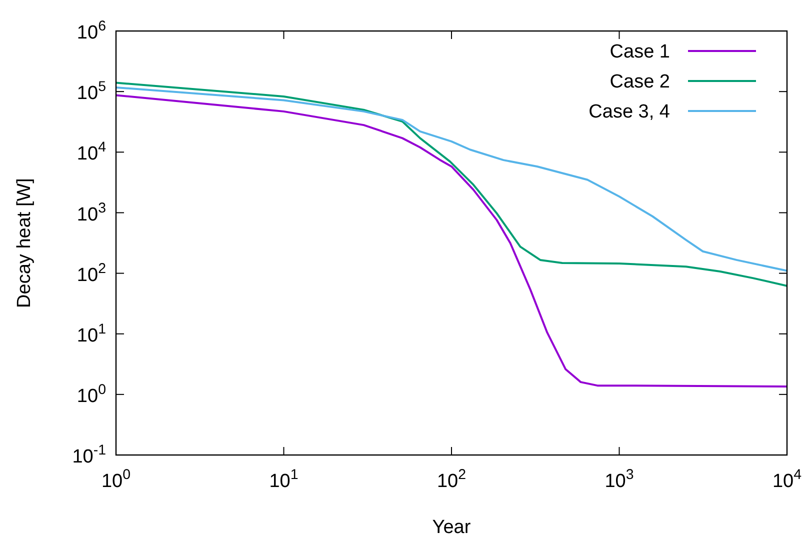  I want to click on x-tick-label: 10$^{1}$, so click(283, 479).